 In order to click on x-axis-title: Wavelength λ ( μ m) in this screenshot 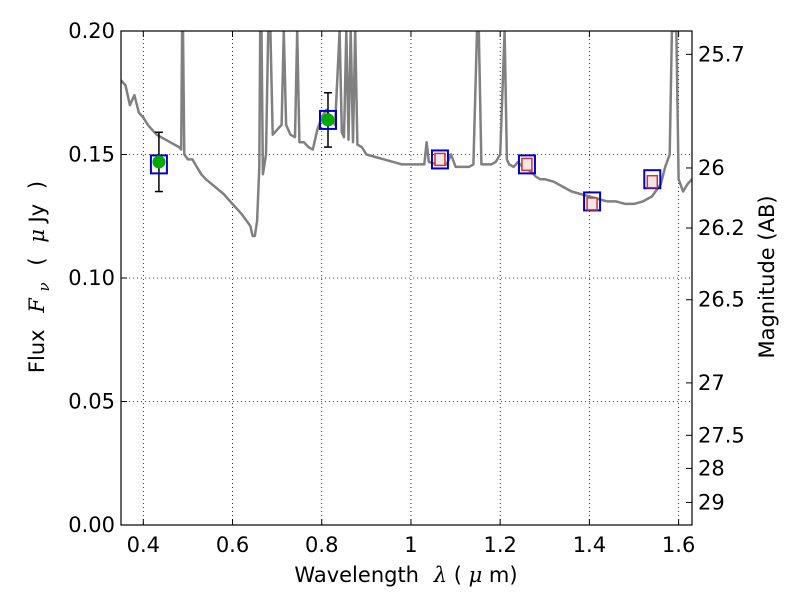, I will do `click(405, 575)`.